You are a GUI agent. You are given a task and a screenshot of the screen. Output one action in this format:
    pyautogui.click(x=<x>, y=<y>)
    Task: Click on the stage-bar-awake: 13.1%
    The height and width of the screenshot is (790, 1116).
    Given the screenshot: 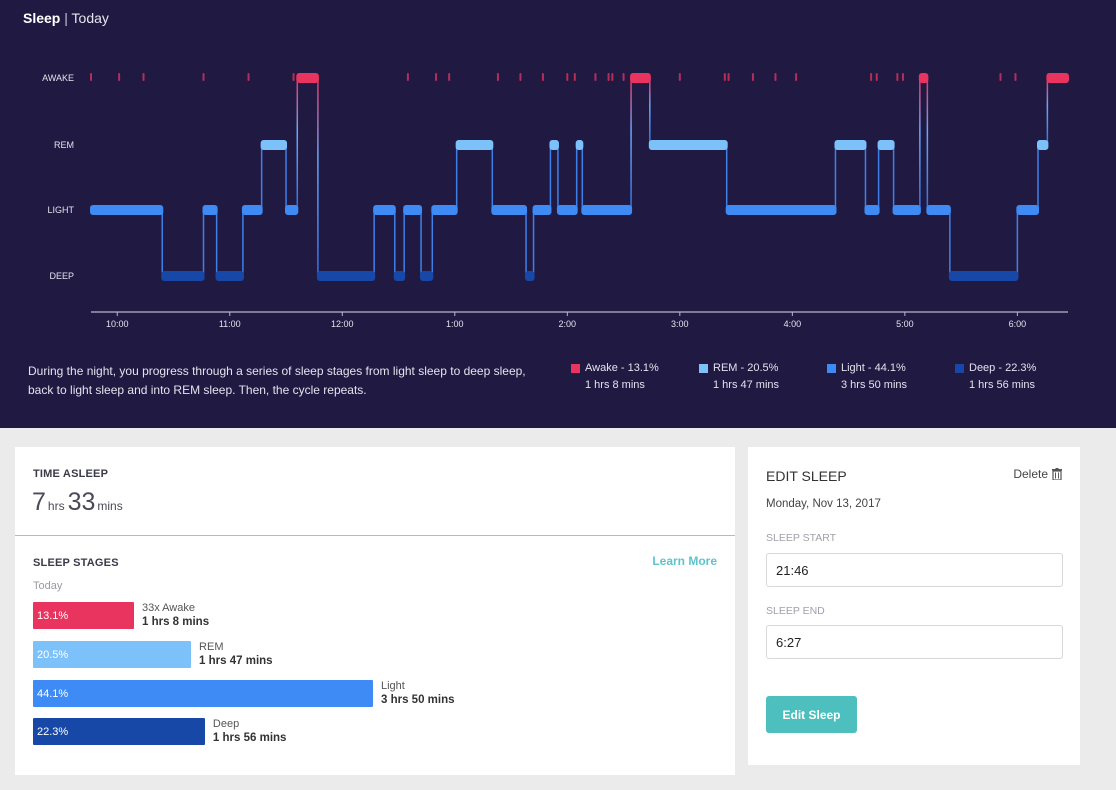 What is the action you would take?
    pyautogui.click(x=83, y=615)
    